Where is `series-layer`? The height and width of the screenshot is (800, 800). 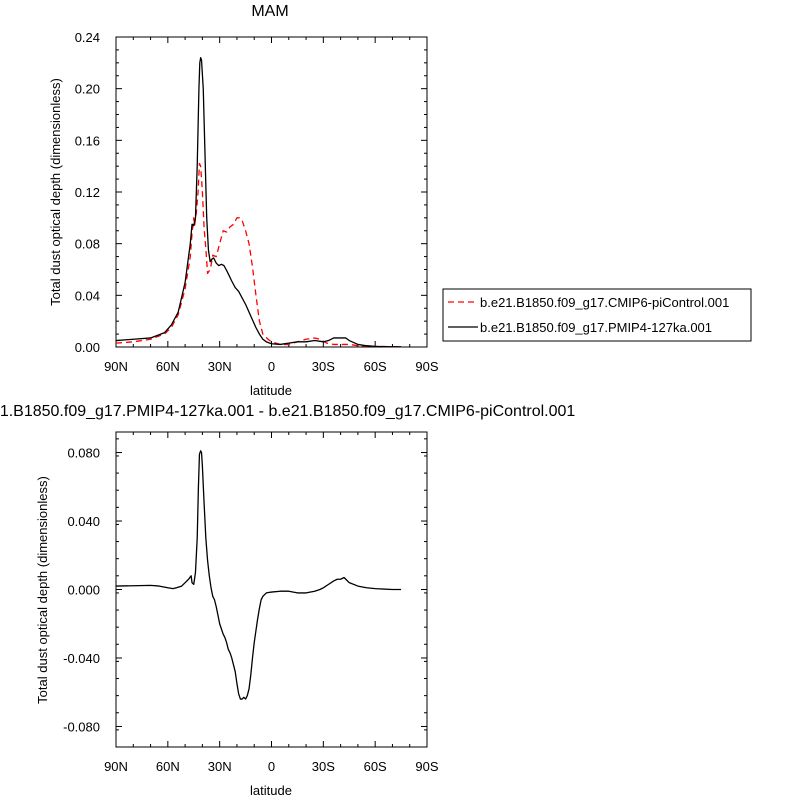
series-layer is located at coordinates (258, 202).